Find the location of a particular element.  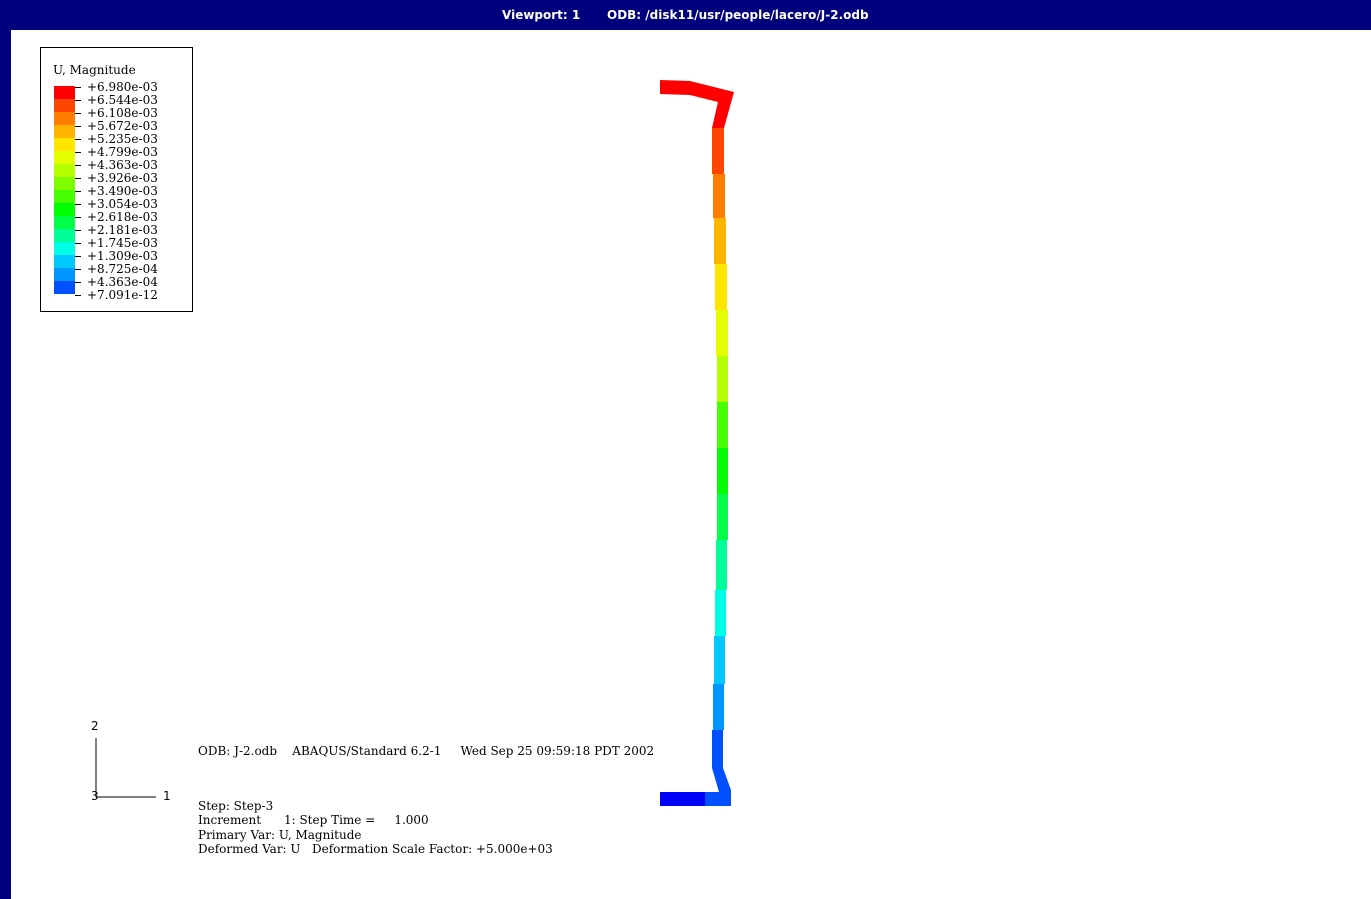

legend-label: +5.672e-03 is located at coordinates (122, 126).